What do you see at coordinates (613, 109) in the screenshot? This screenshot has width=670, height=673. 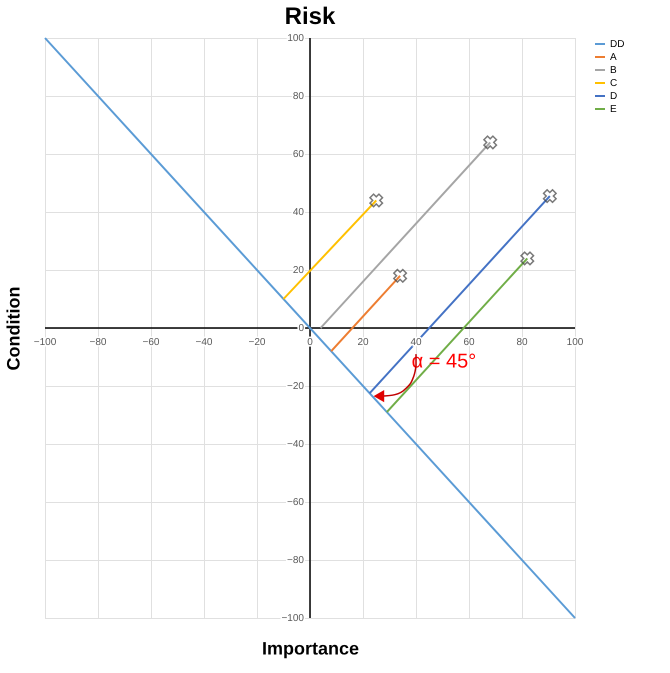 I see `legend-label: E` at bounding box center [613, 109].